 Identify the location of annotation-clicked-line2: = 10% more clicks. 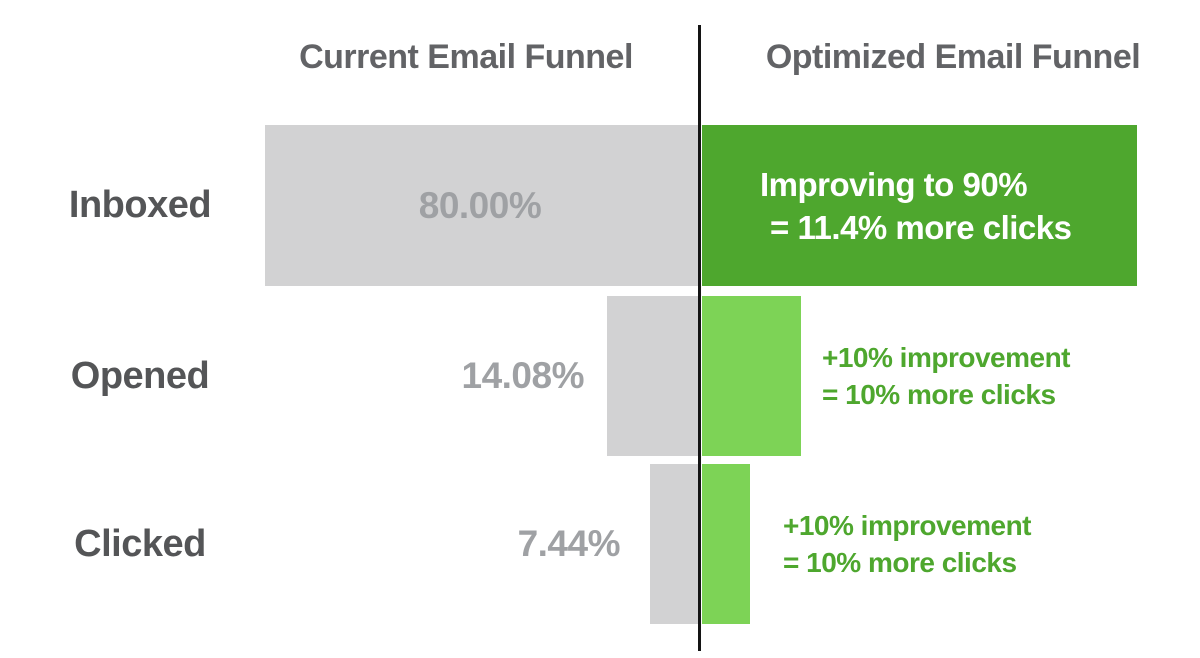
(900, 562).